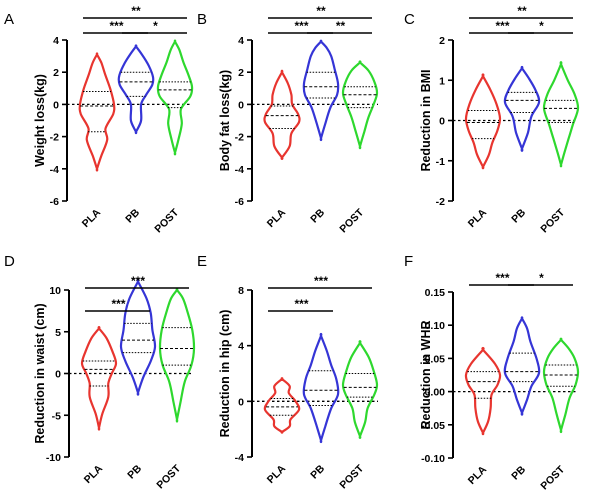  Describe the element at coordinates (56, 416) in the screenshot. I see `y-tick-label: -5` at that location.